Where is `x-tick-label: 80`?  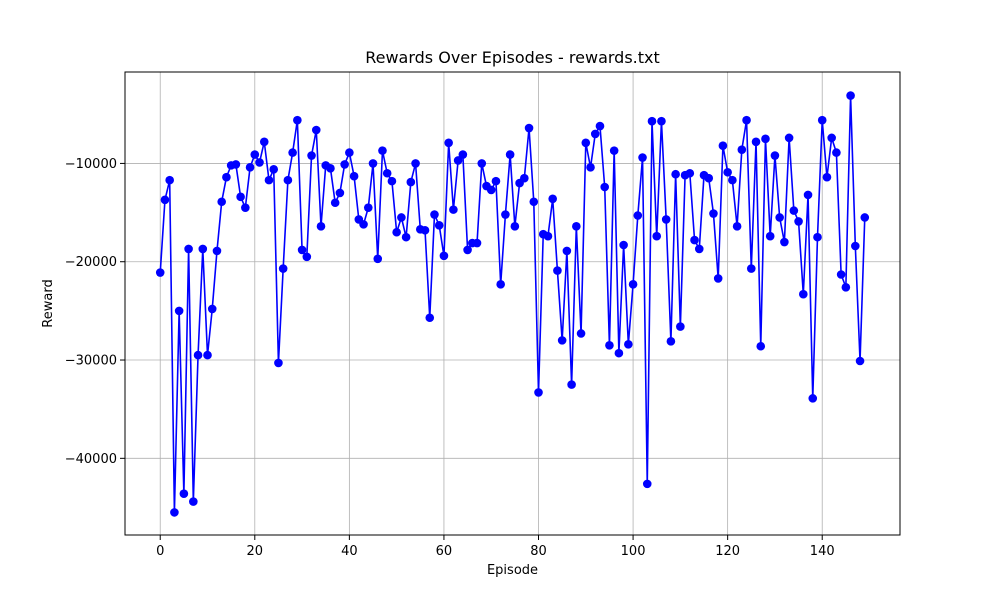
x-tick-label: 80 is located at coordinates (538, 551).